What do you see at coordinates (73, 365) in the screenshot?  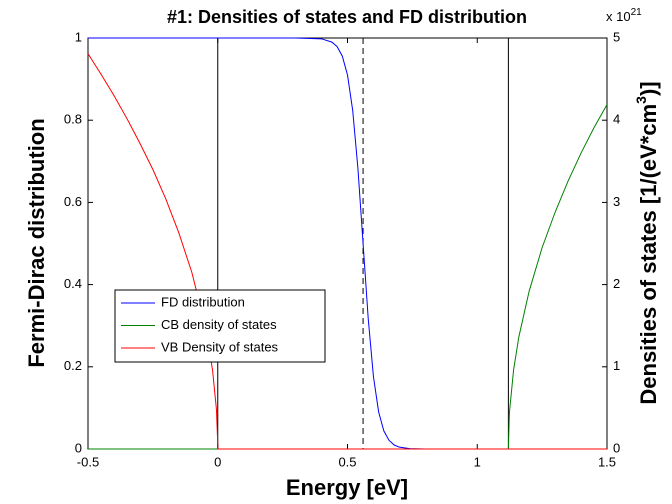 I see `y-tick-label: 0.2` at bounding box center [73, 365].